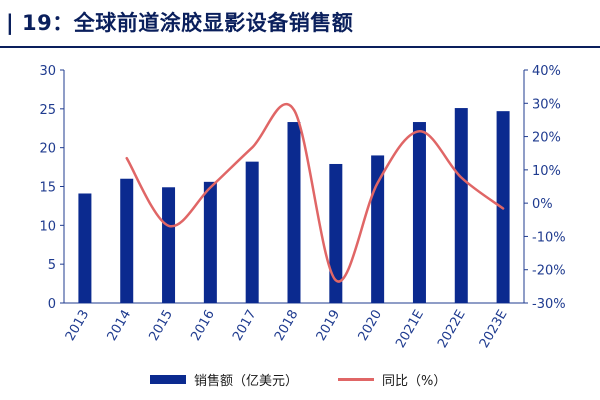 This screenshot has height=400, width=600. What do you see at coordinates (47, 226) in the screenshot?
I see `y-left-tick-label: 10` at bounding box center [47, 226].